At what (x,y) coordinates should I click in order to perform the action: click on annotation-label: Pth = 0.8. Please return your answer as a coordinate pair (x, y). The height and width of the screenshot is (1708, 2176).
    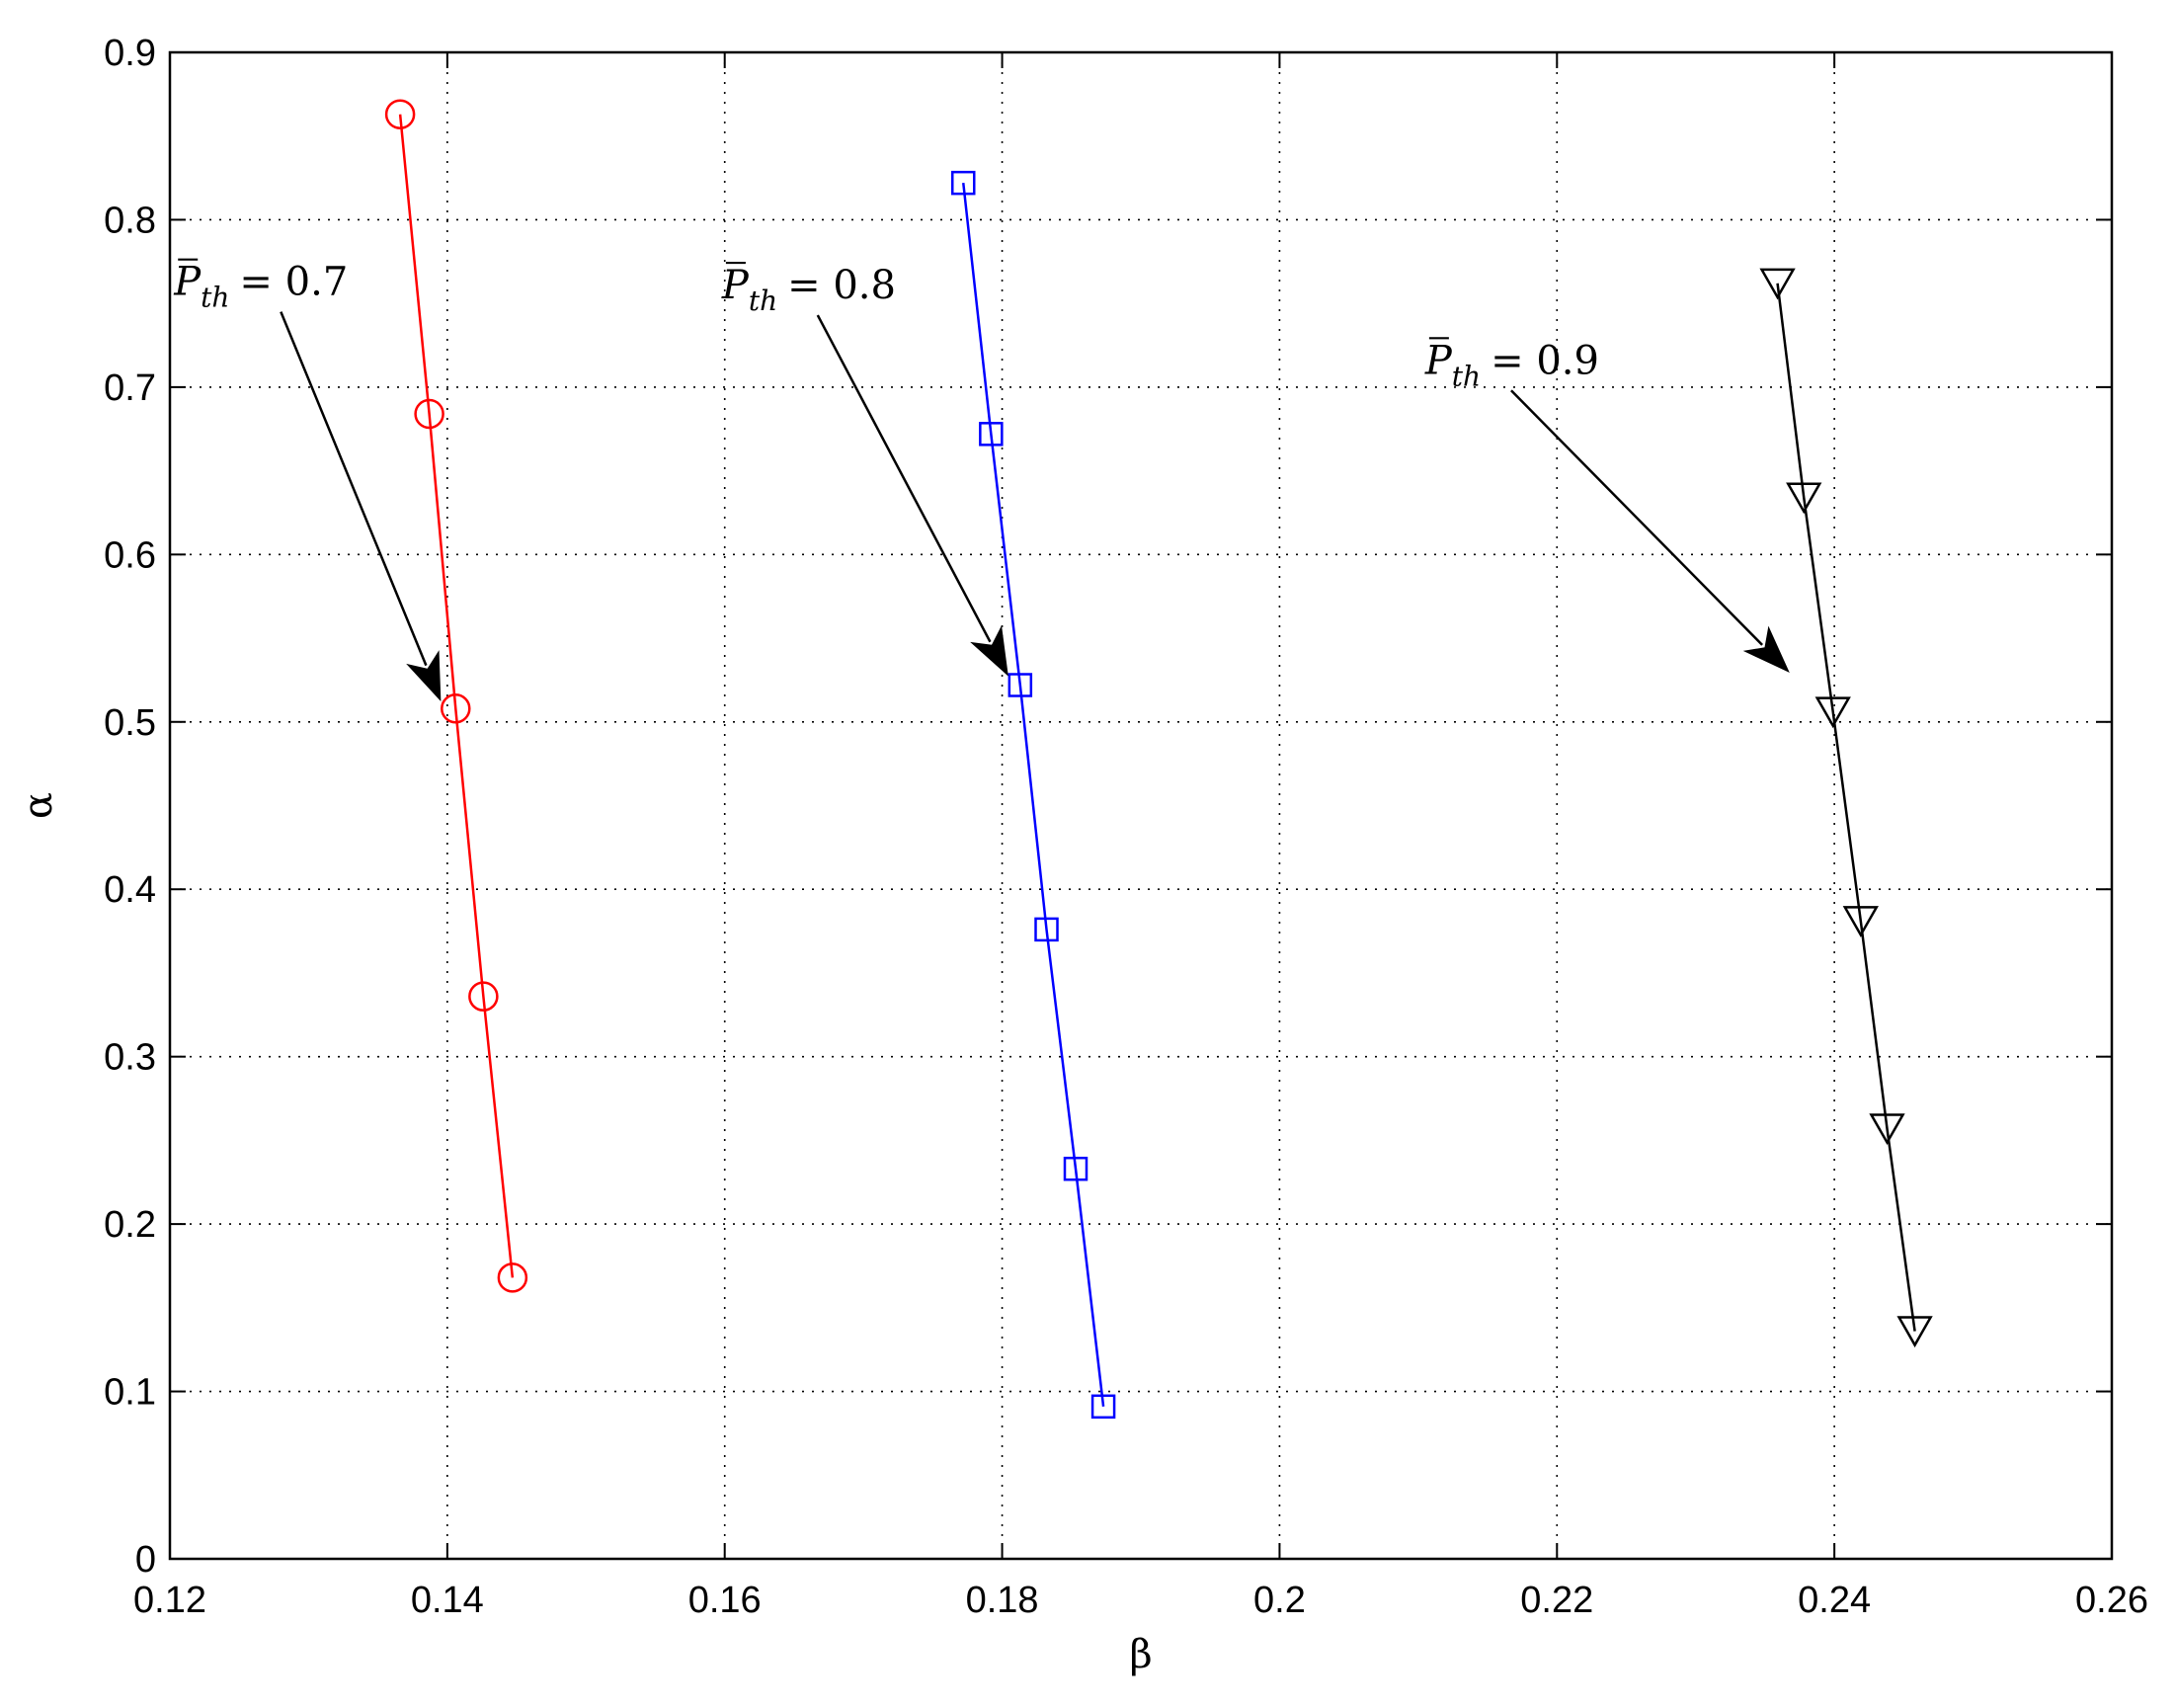
    Looking at the image, I should click on (809, 290).